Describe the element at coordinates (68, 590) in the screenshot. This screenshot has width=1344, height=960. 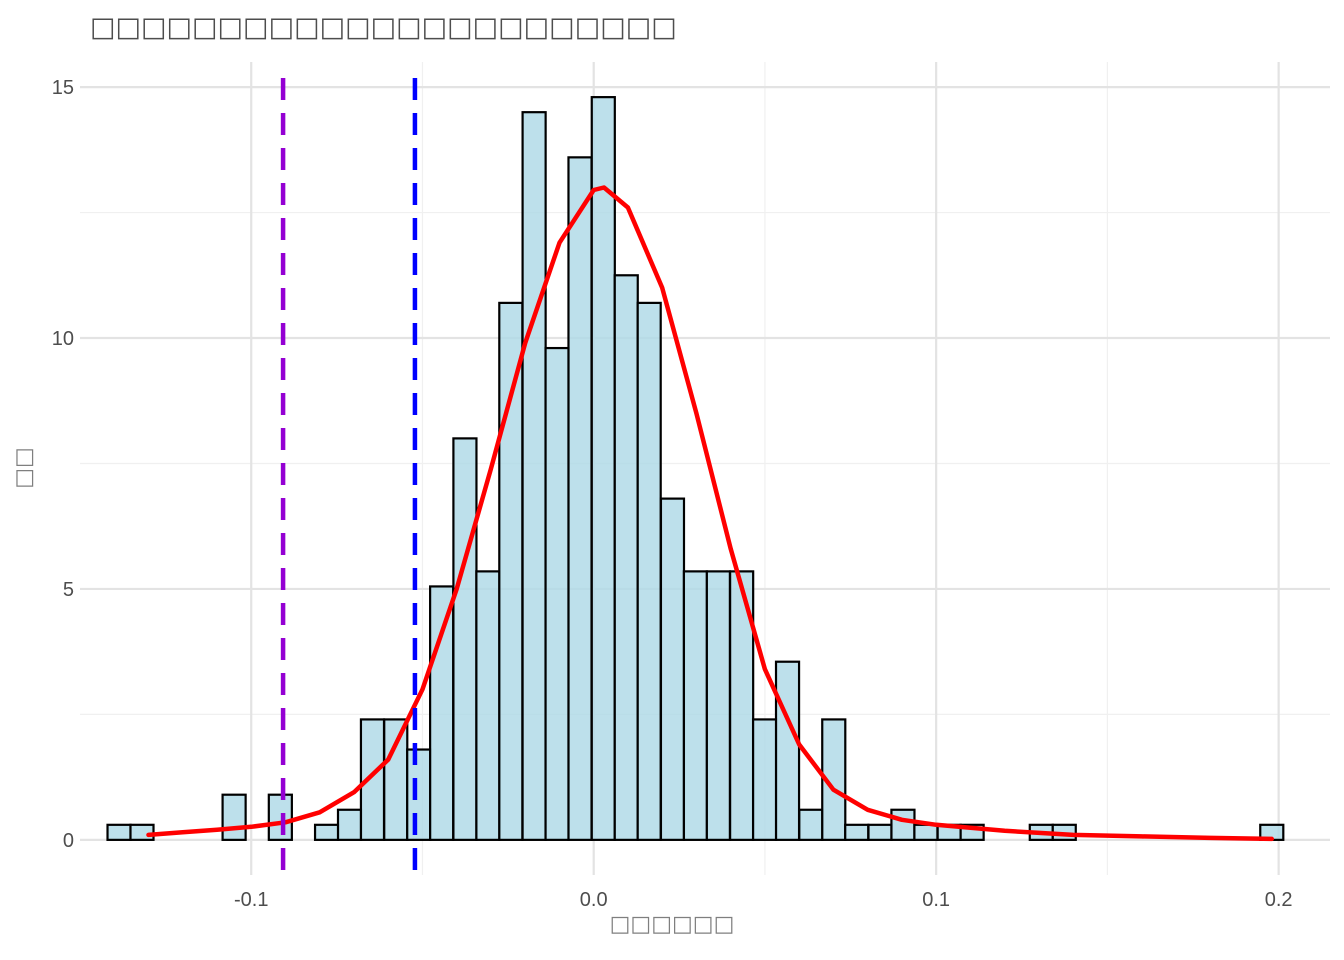
I see `y-tick-label: 5` at that location.